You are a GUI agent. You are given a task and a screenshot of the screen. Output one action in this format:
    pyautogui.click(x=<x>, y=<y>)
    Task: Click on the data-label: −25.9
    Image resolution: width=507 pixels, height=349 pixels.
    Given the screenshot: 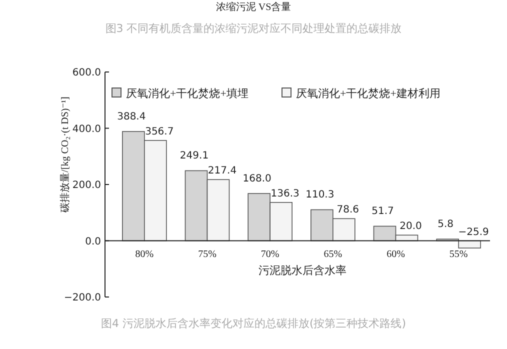 What is the action you would take?
    pyautogui.click(x=473, y=232)
    